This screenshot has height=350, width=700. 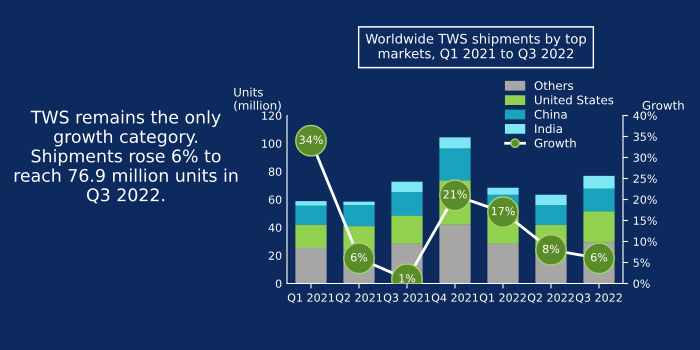 I want to click on legend-label: Growth, so click(x=555, y=143).